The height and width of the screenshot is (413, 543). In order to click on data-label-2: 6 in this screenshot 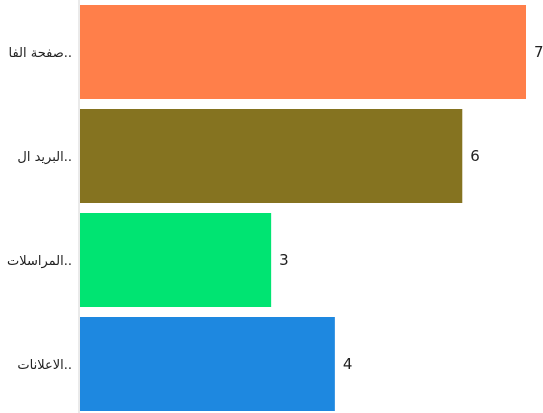, I will do `click(475, 156)`.